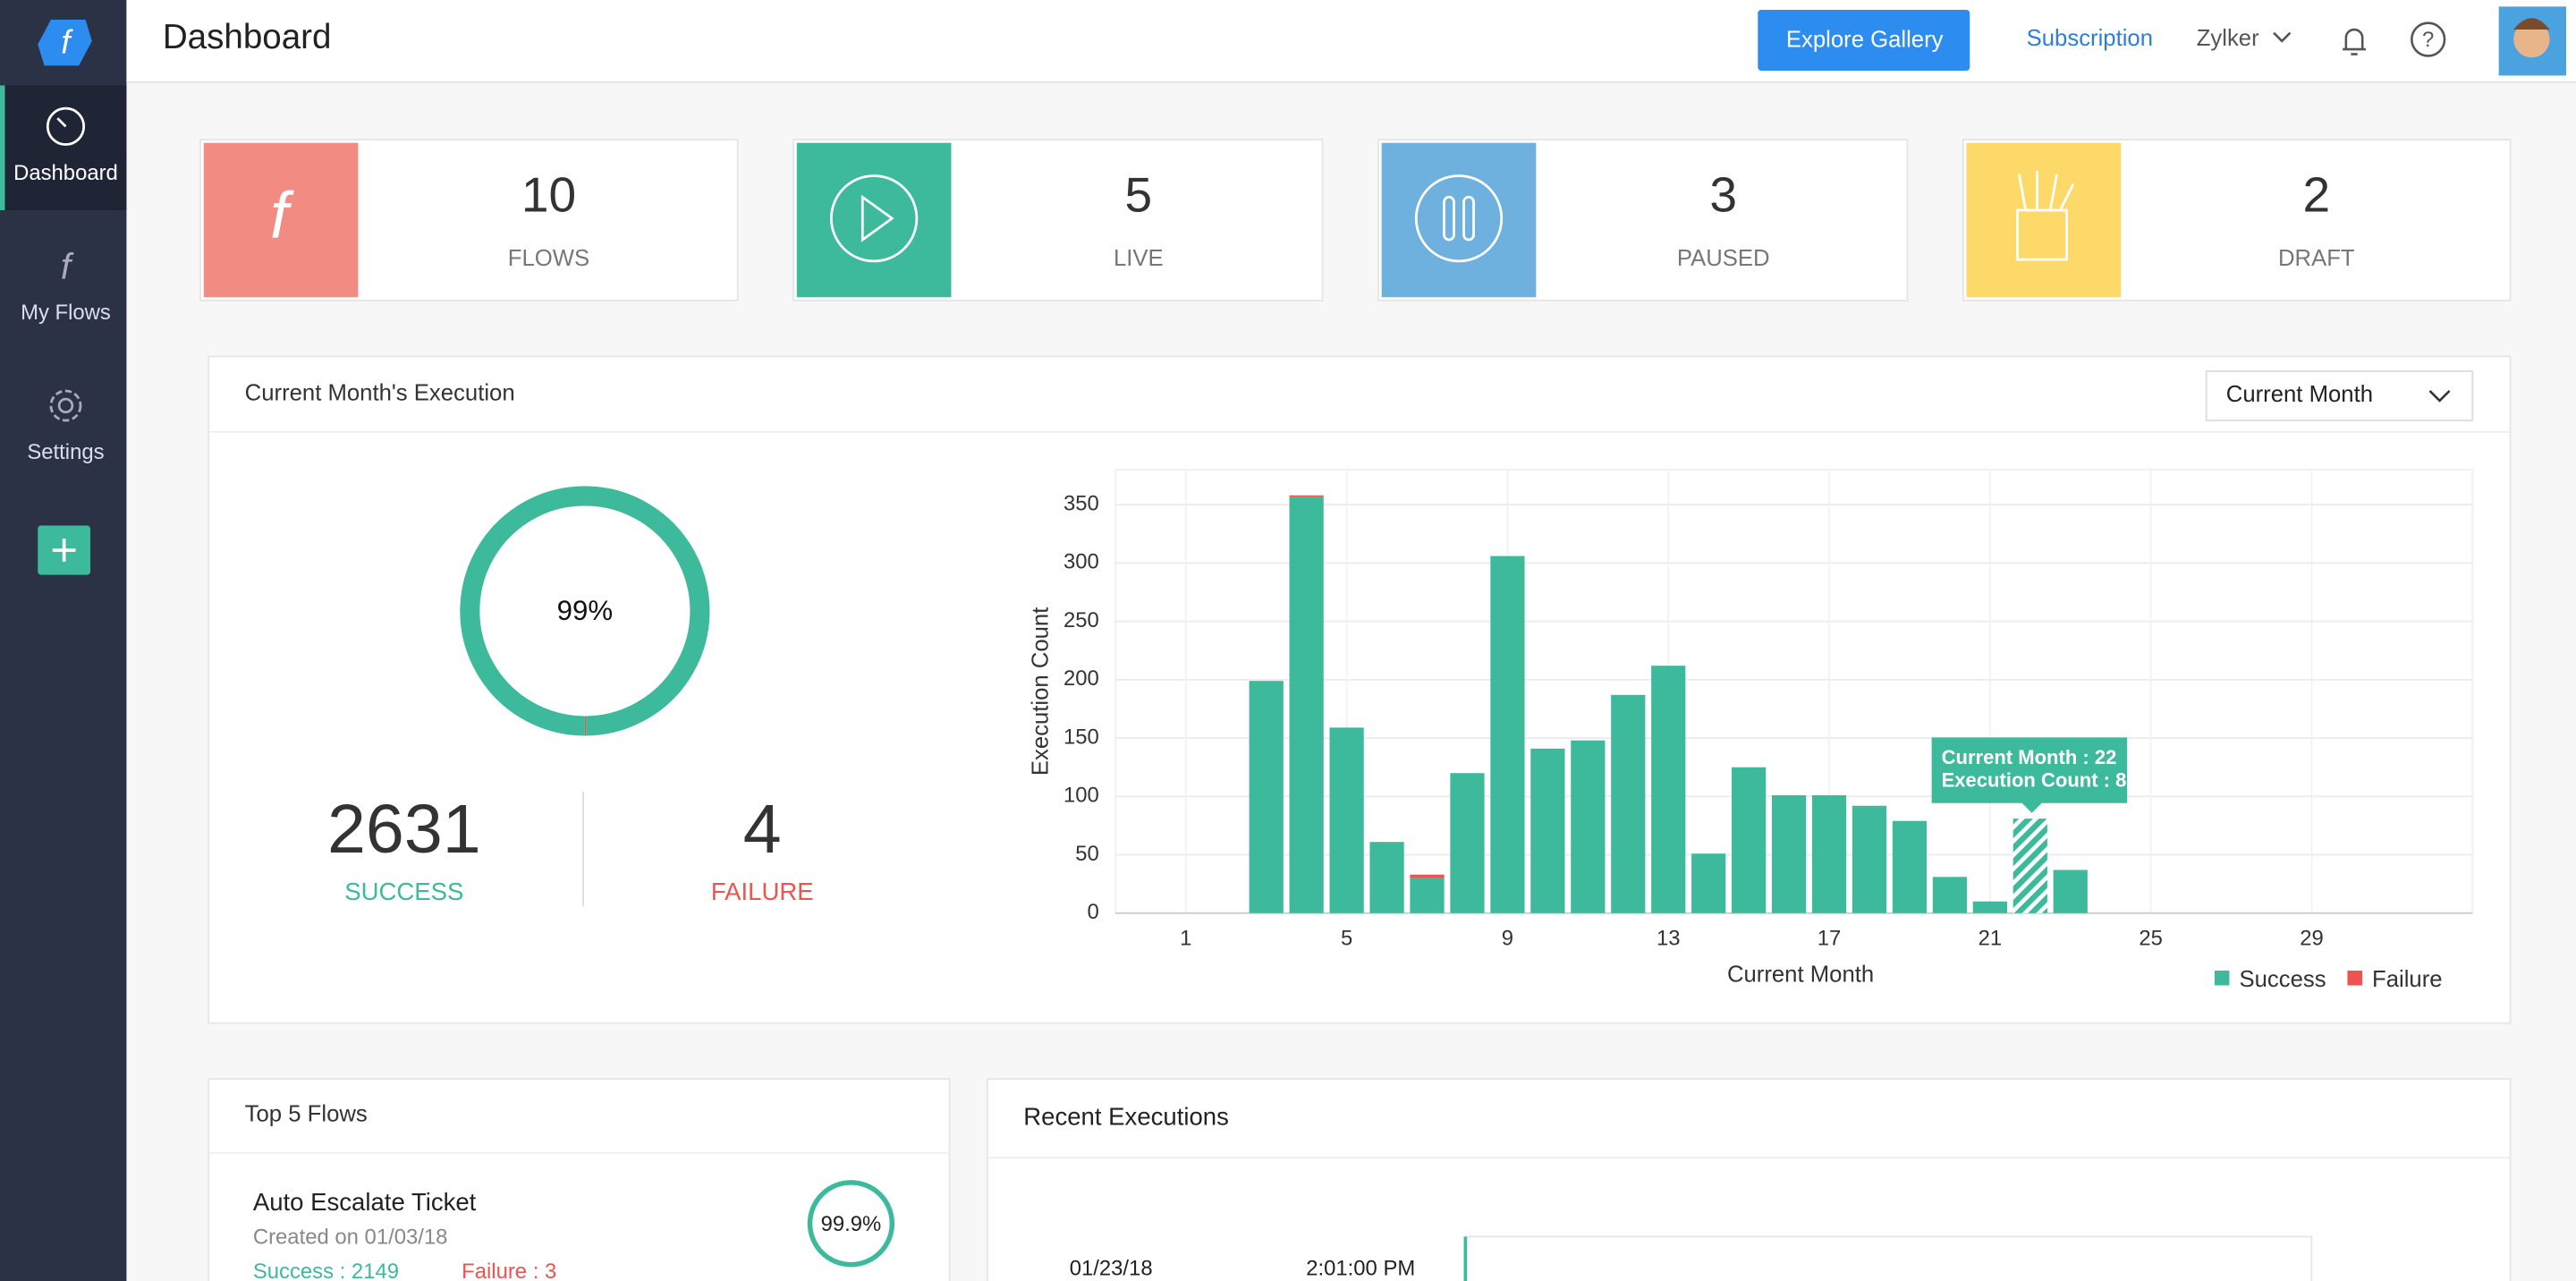 The image size is (2576, 1281). What do you see at coordinates (1669, 938) in the screenshot?
I see `x-tick-label: 13` at bounding box center [1669, 938].